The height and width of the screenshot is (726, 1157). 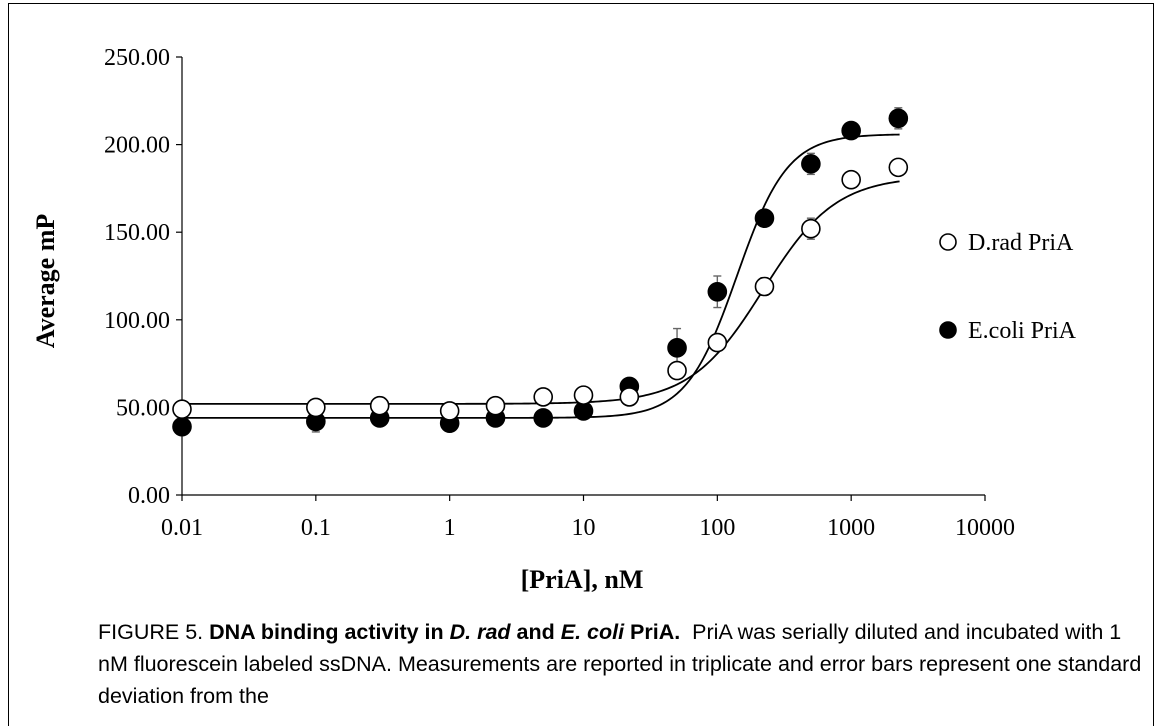 I want to click on x-axis-title: [PriA], nM, so click(x=582, y=579).